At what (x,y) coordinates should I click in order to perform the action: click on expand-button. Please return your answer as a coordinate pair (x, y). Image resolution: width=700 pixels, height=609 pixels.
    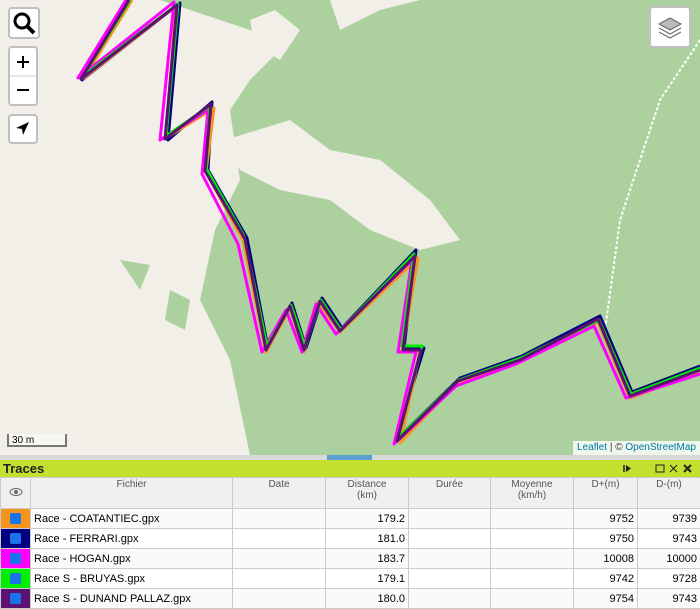
    Looking at the image, I should click on (673, 468).